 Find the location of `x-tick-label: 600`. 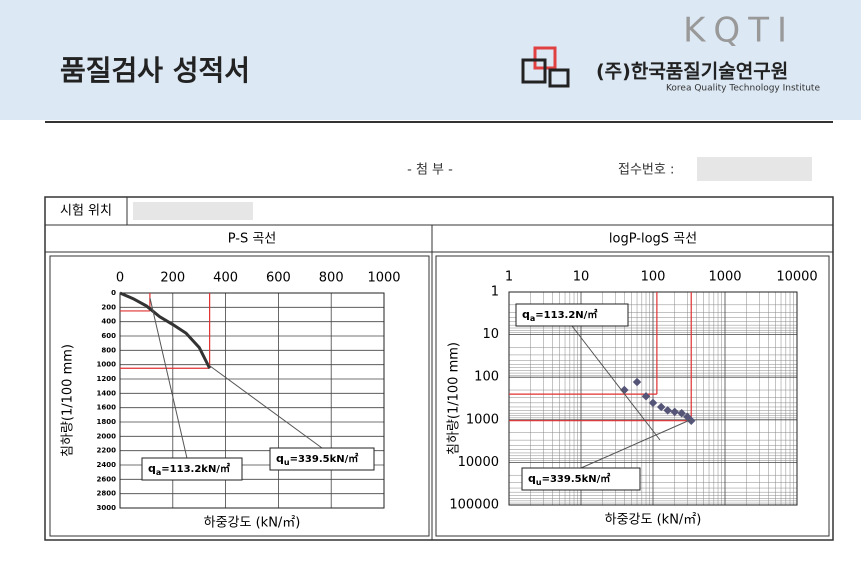

x-tick-label: 600 is located at coordinates (278, 278).